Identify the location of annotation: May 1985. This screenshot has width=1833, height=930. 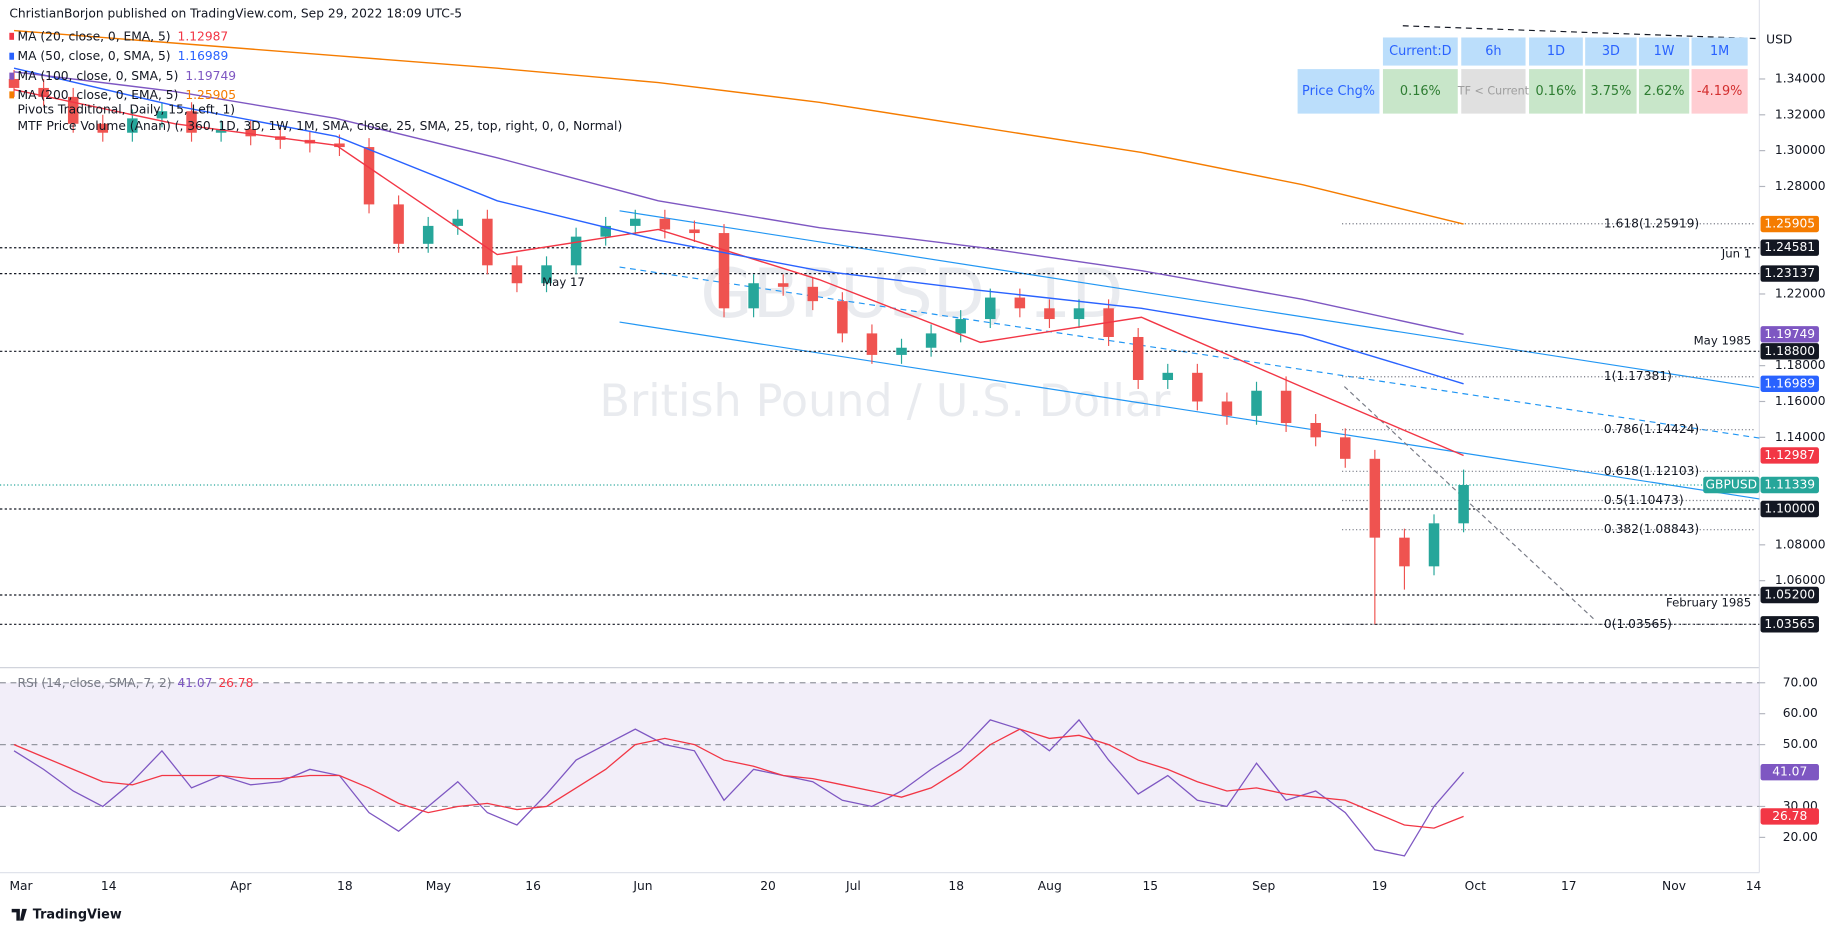
(1723, 340).